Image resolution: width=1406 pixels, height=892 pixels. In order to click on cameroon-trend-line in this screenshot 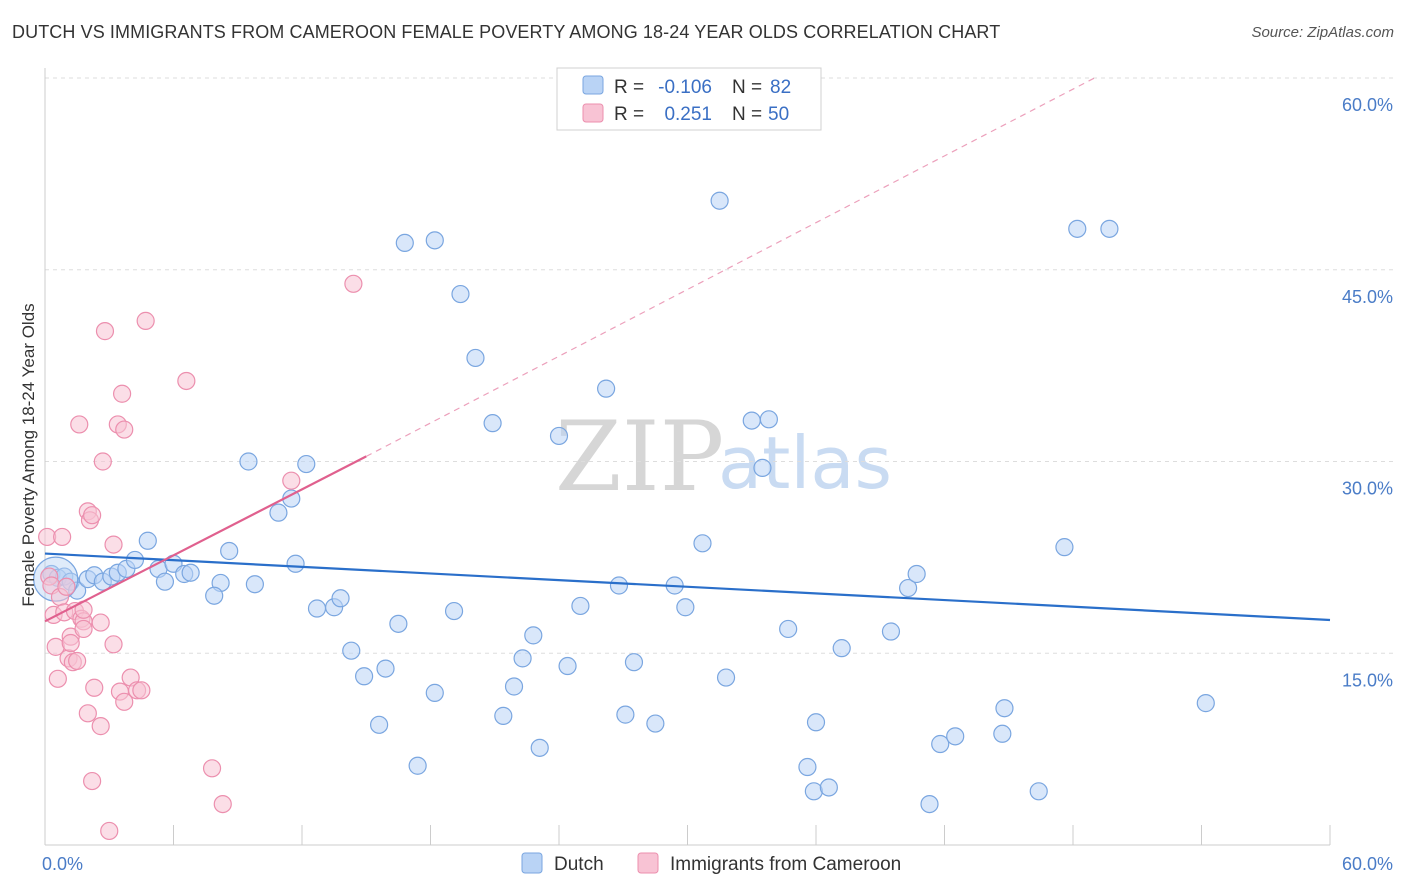, I will do `click(205, 539)`.